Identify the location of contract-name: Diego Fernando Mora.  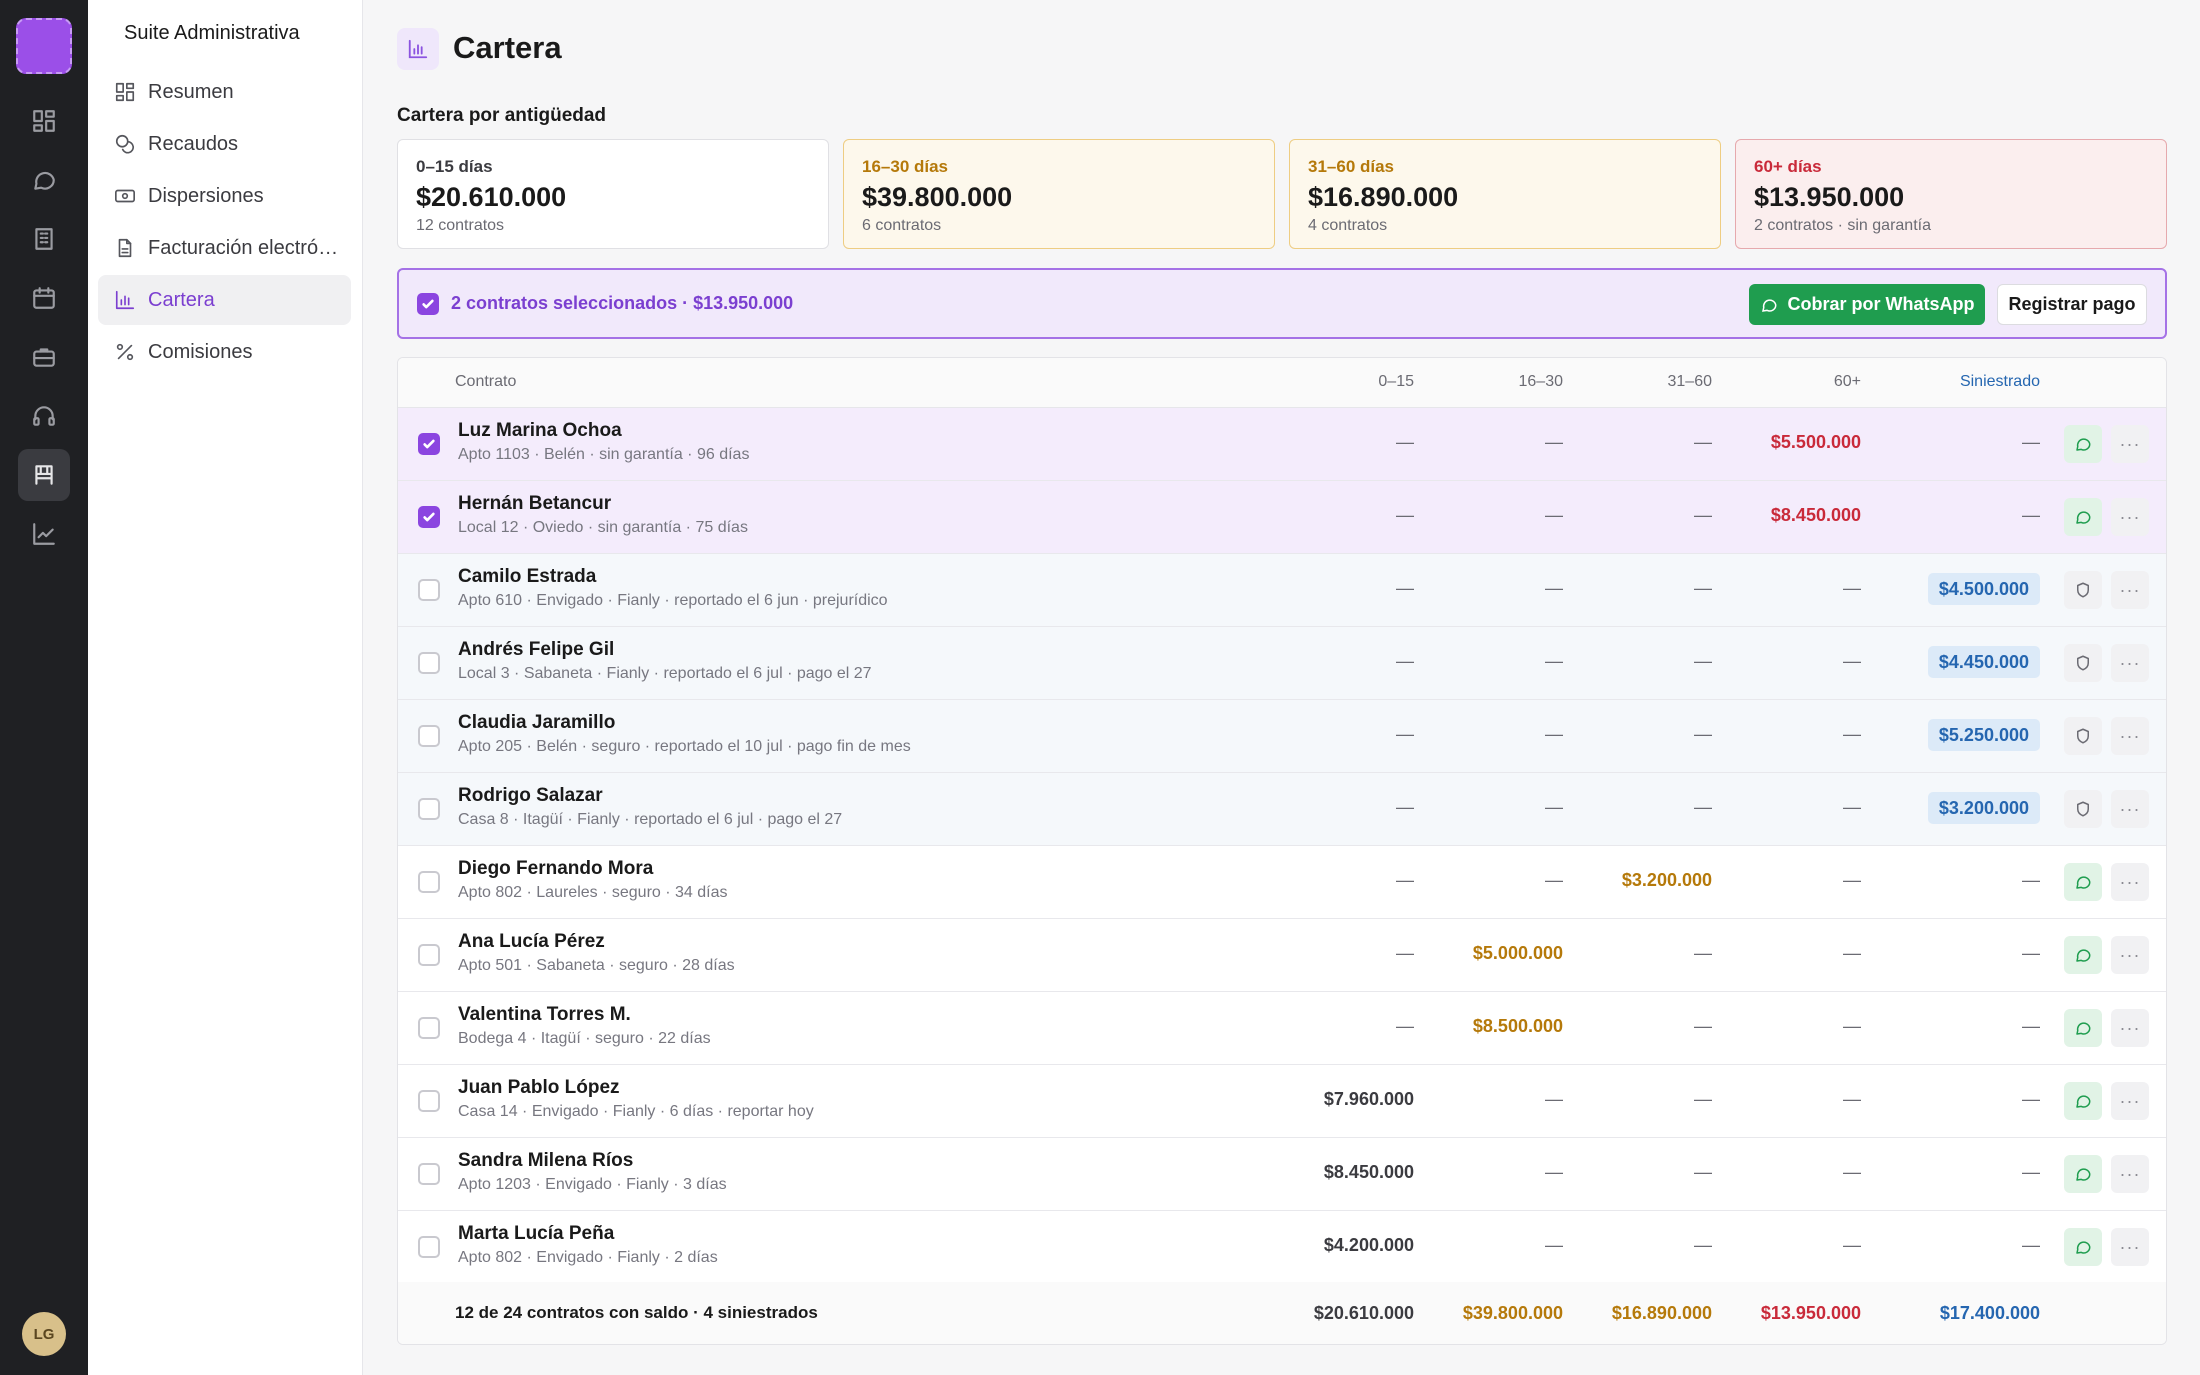
(556, 868).